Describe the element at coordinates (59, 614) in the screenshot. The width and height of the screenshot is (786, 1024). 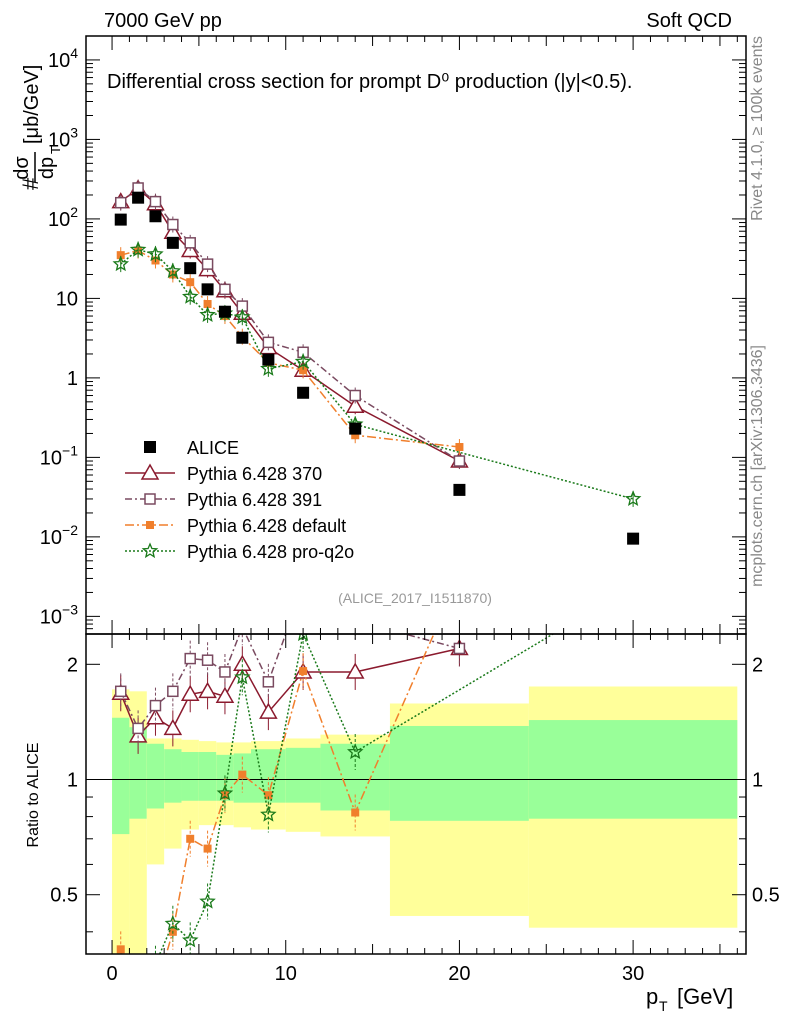
I see `y-tick-label-main: 10⁻³` at that location.